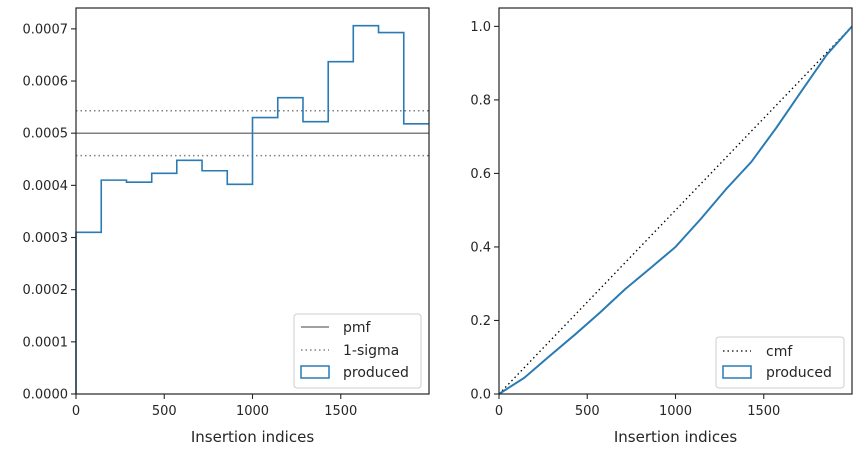  Describe the element at coordinates (214, 406) in the screenshot. I see `left-x-ticks: 0 500 1000 1500` at that location.